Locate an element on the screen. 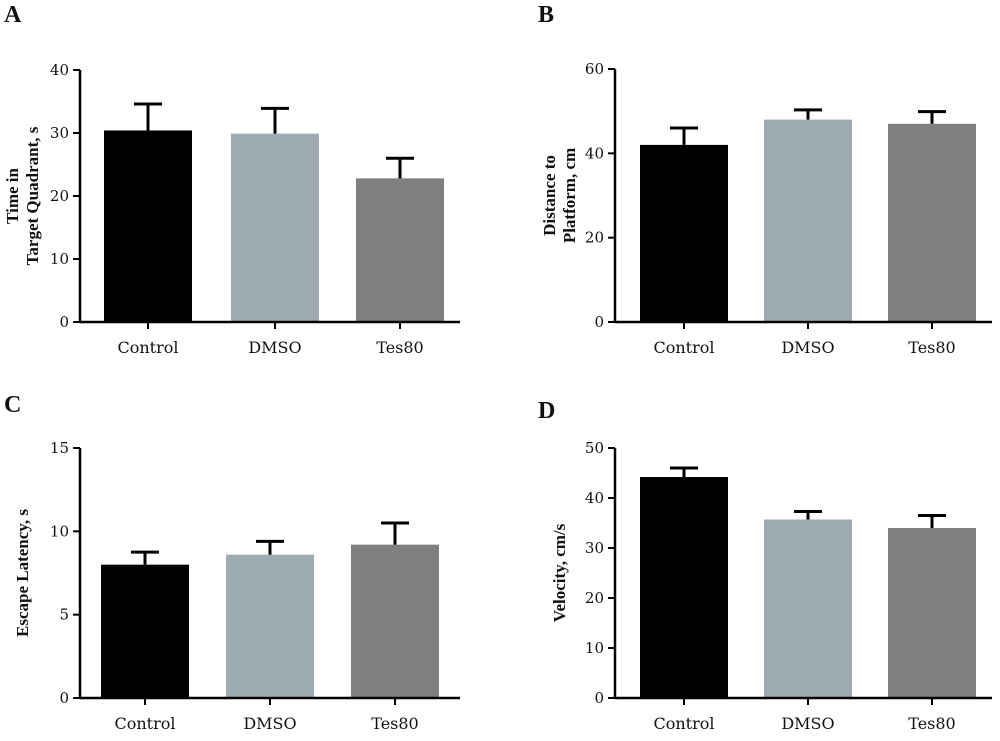  y-tick-label: 15 is located at coordinates (59, 448).